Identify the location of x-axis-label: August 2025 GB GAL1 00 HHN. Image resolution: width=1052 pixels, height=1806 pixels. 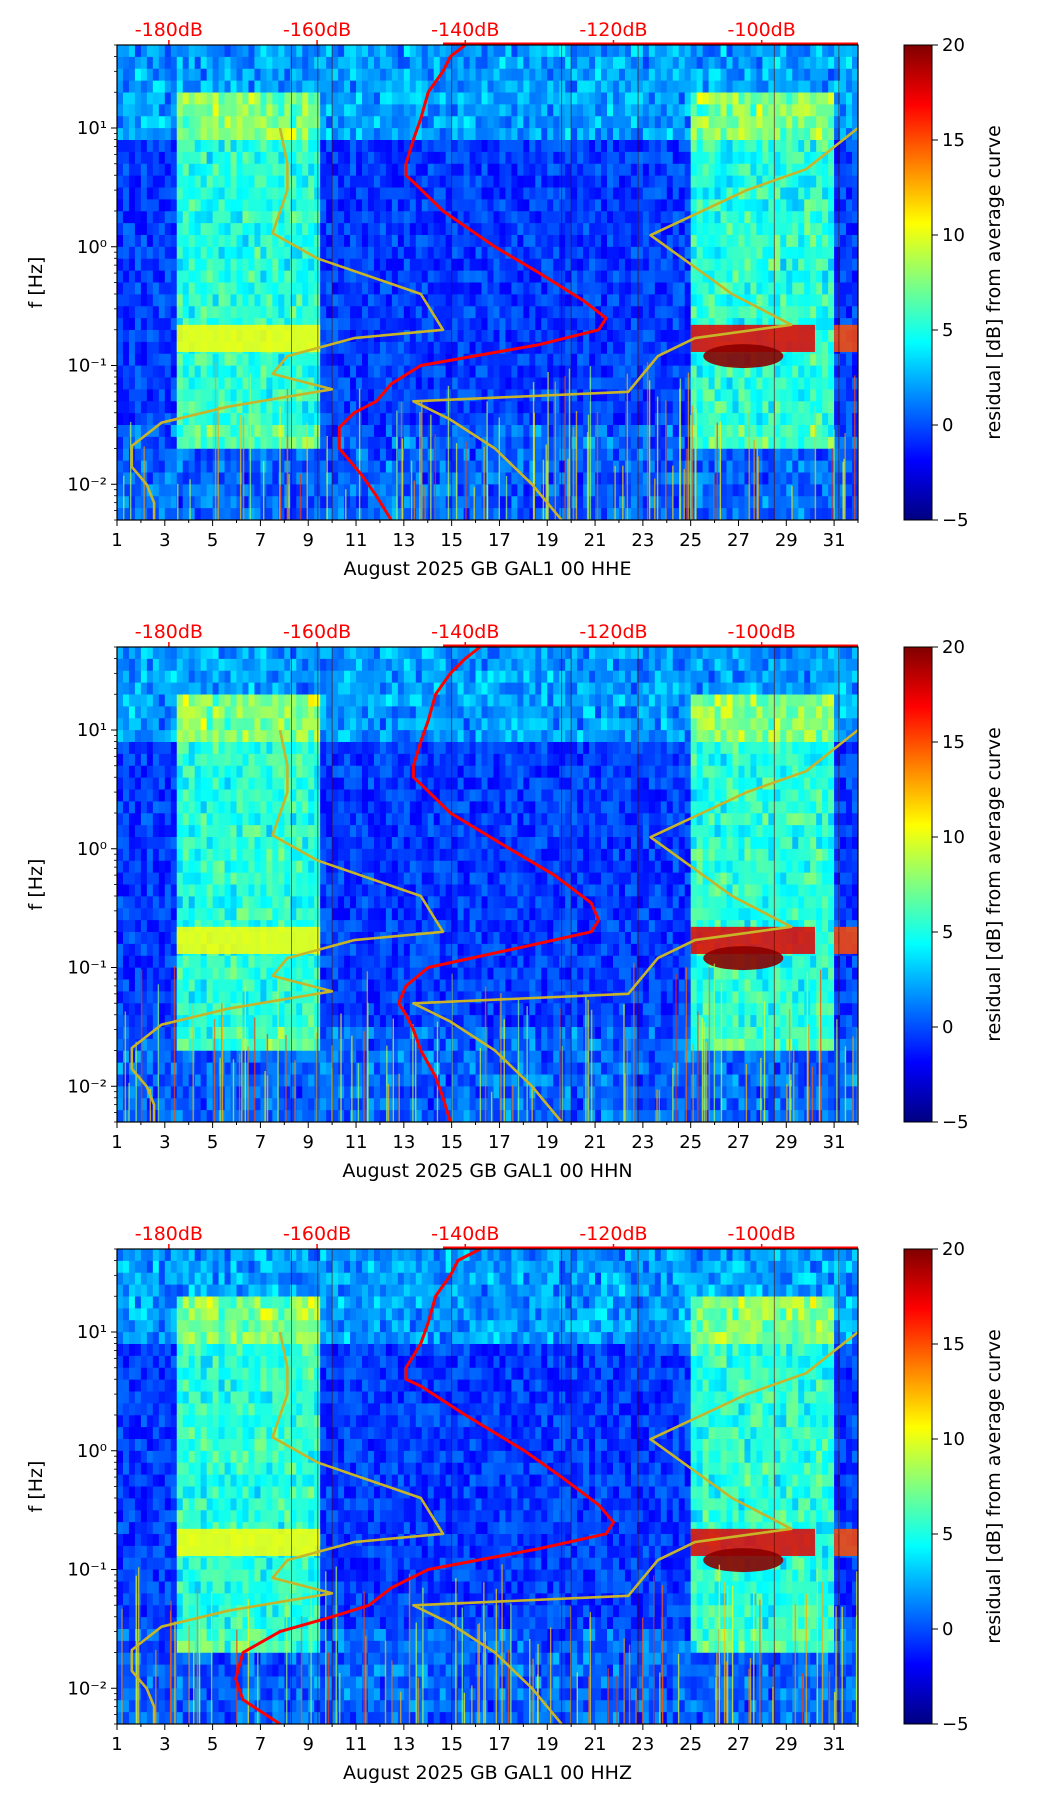
(487, 1171).